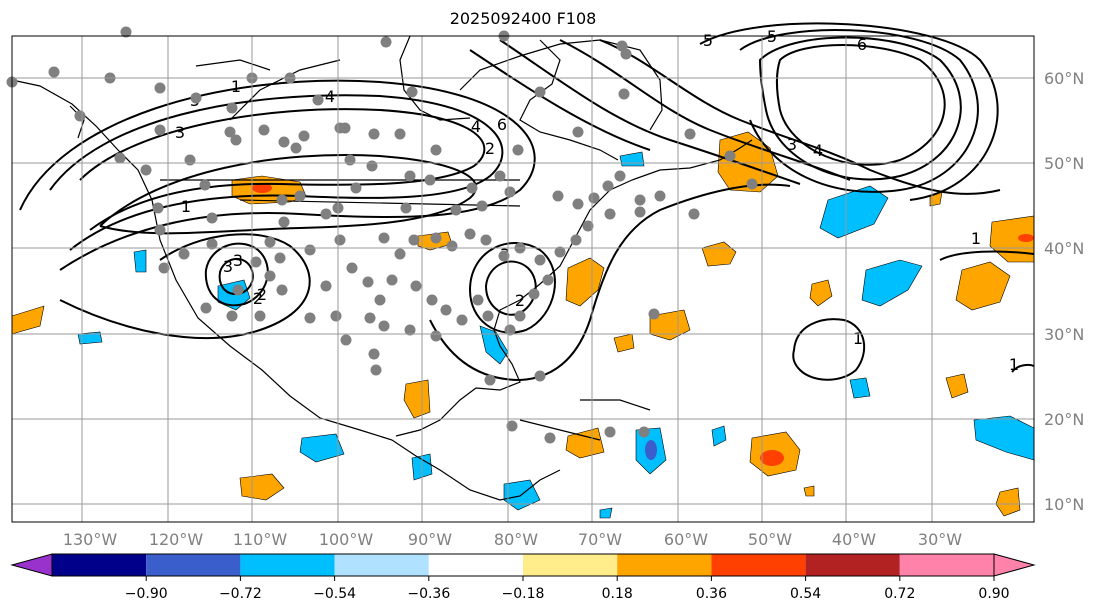  Describe the element at coordinates (502, 124) in the screenshot. I see `contour-label: 6` at that location.